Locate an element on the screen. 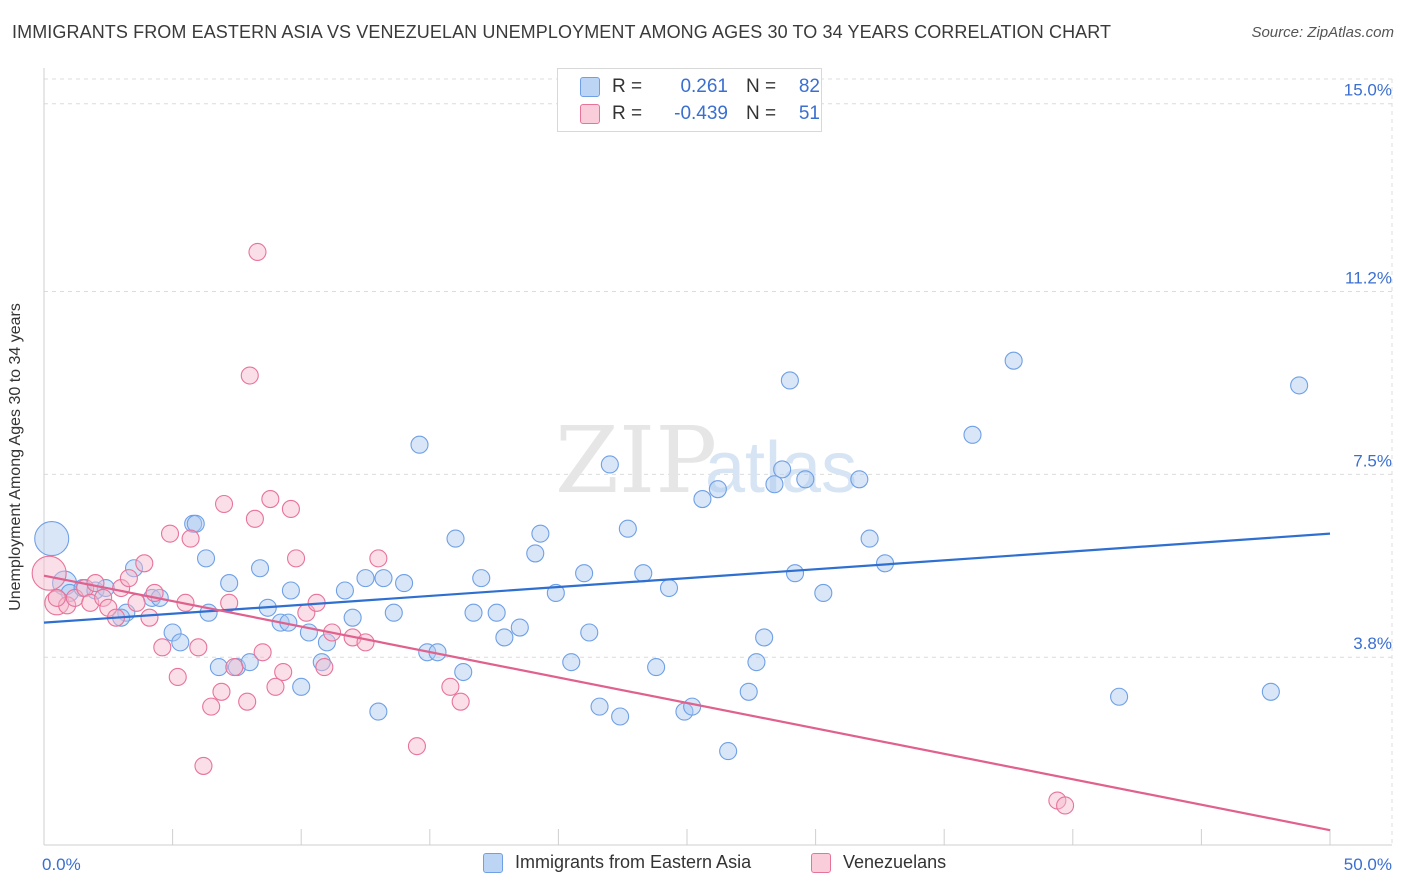  x-tick-label: 0.0% is located at coordinates (61, 864).